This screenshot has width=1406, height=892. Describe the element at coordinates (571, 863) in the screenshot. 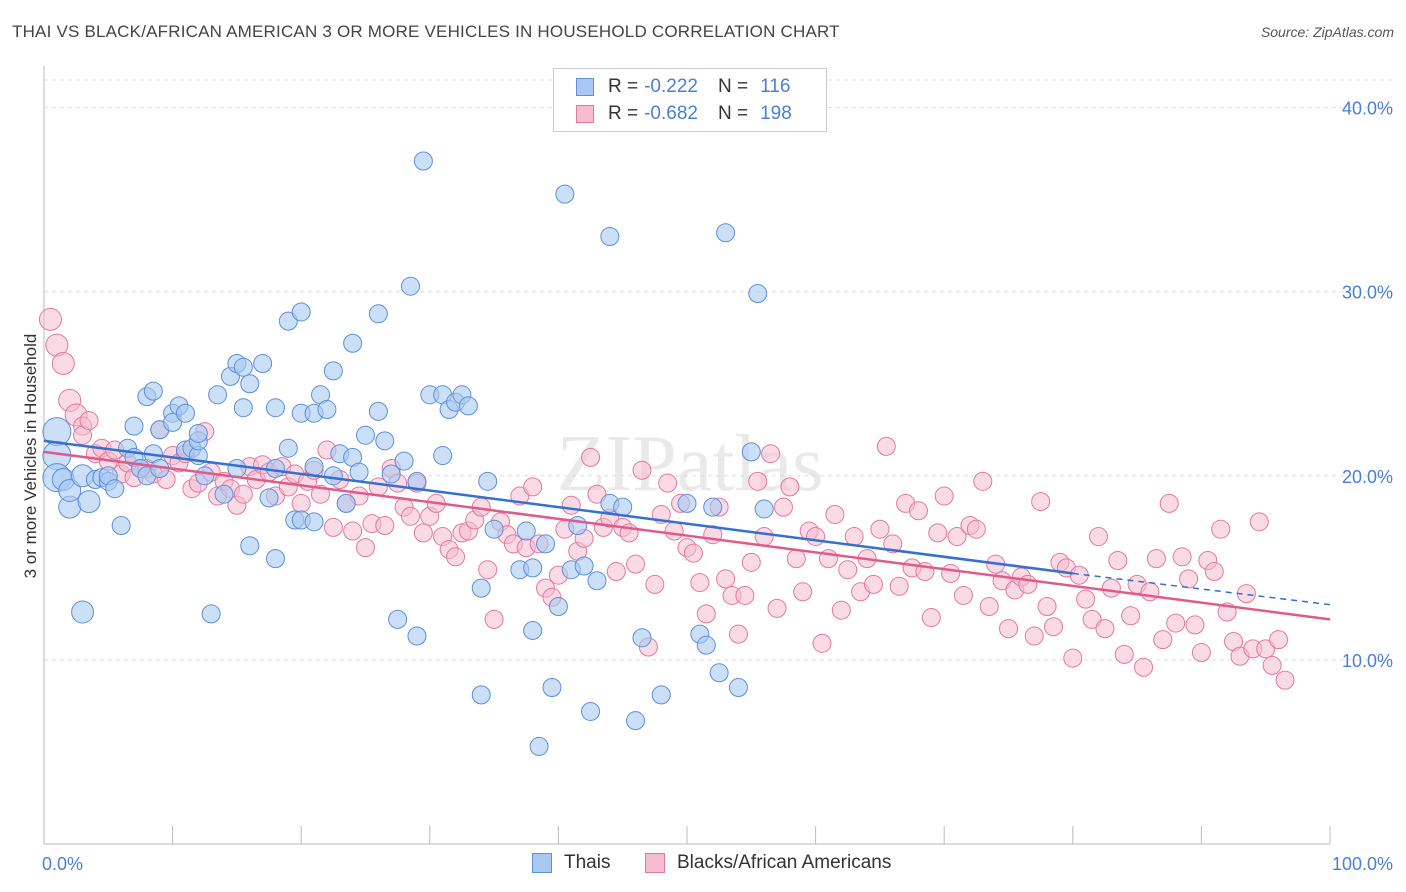

I see `legend-item-thais: Thais` at that location.